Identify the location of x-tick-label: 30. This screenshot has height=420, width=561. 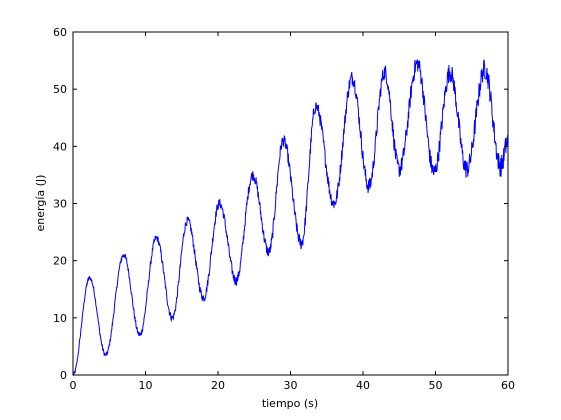
(291, 385).